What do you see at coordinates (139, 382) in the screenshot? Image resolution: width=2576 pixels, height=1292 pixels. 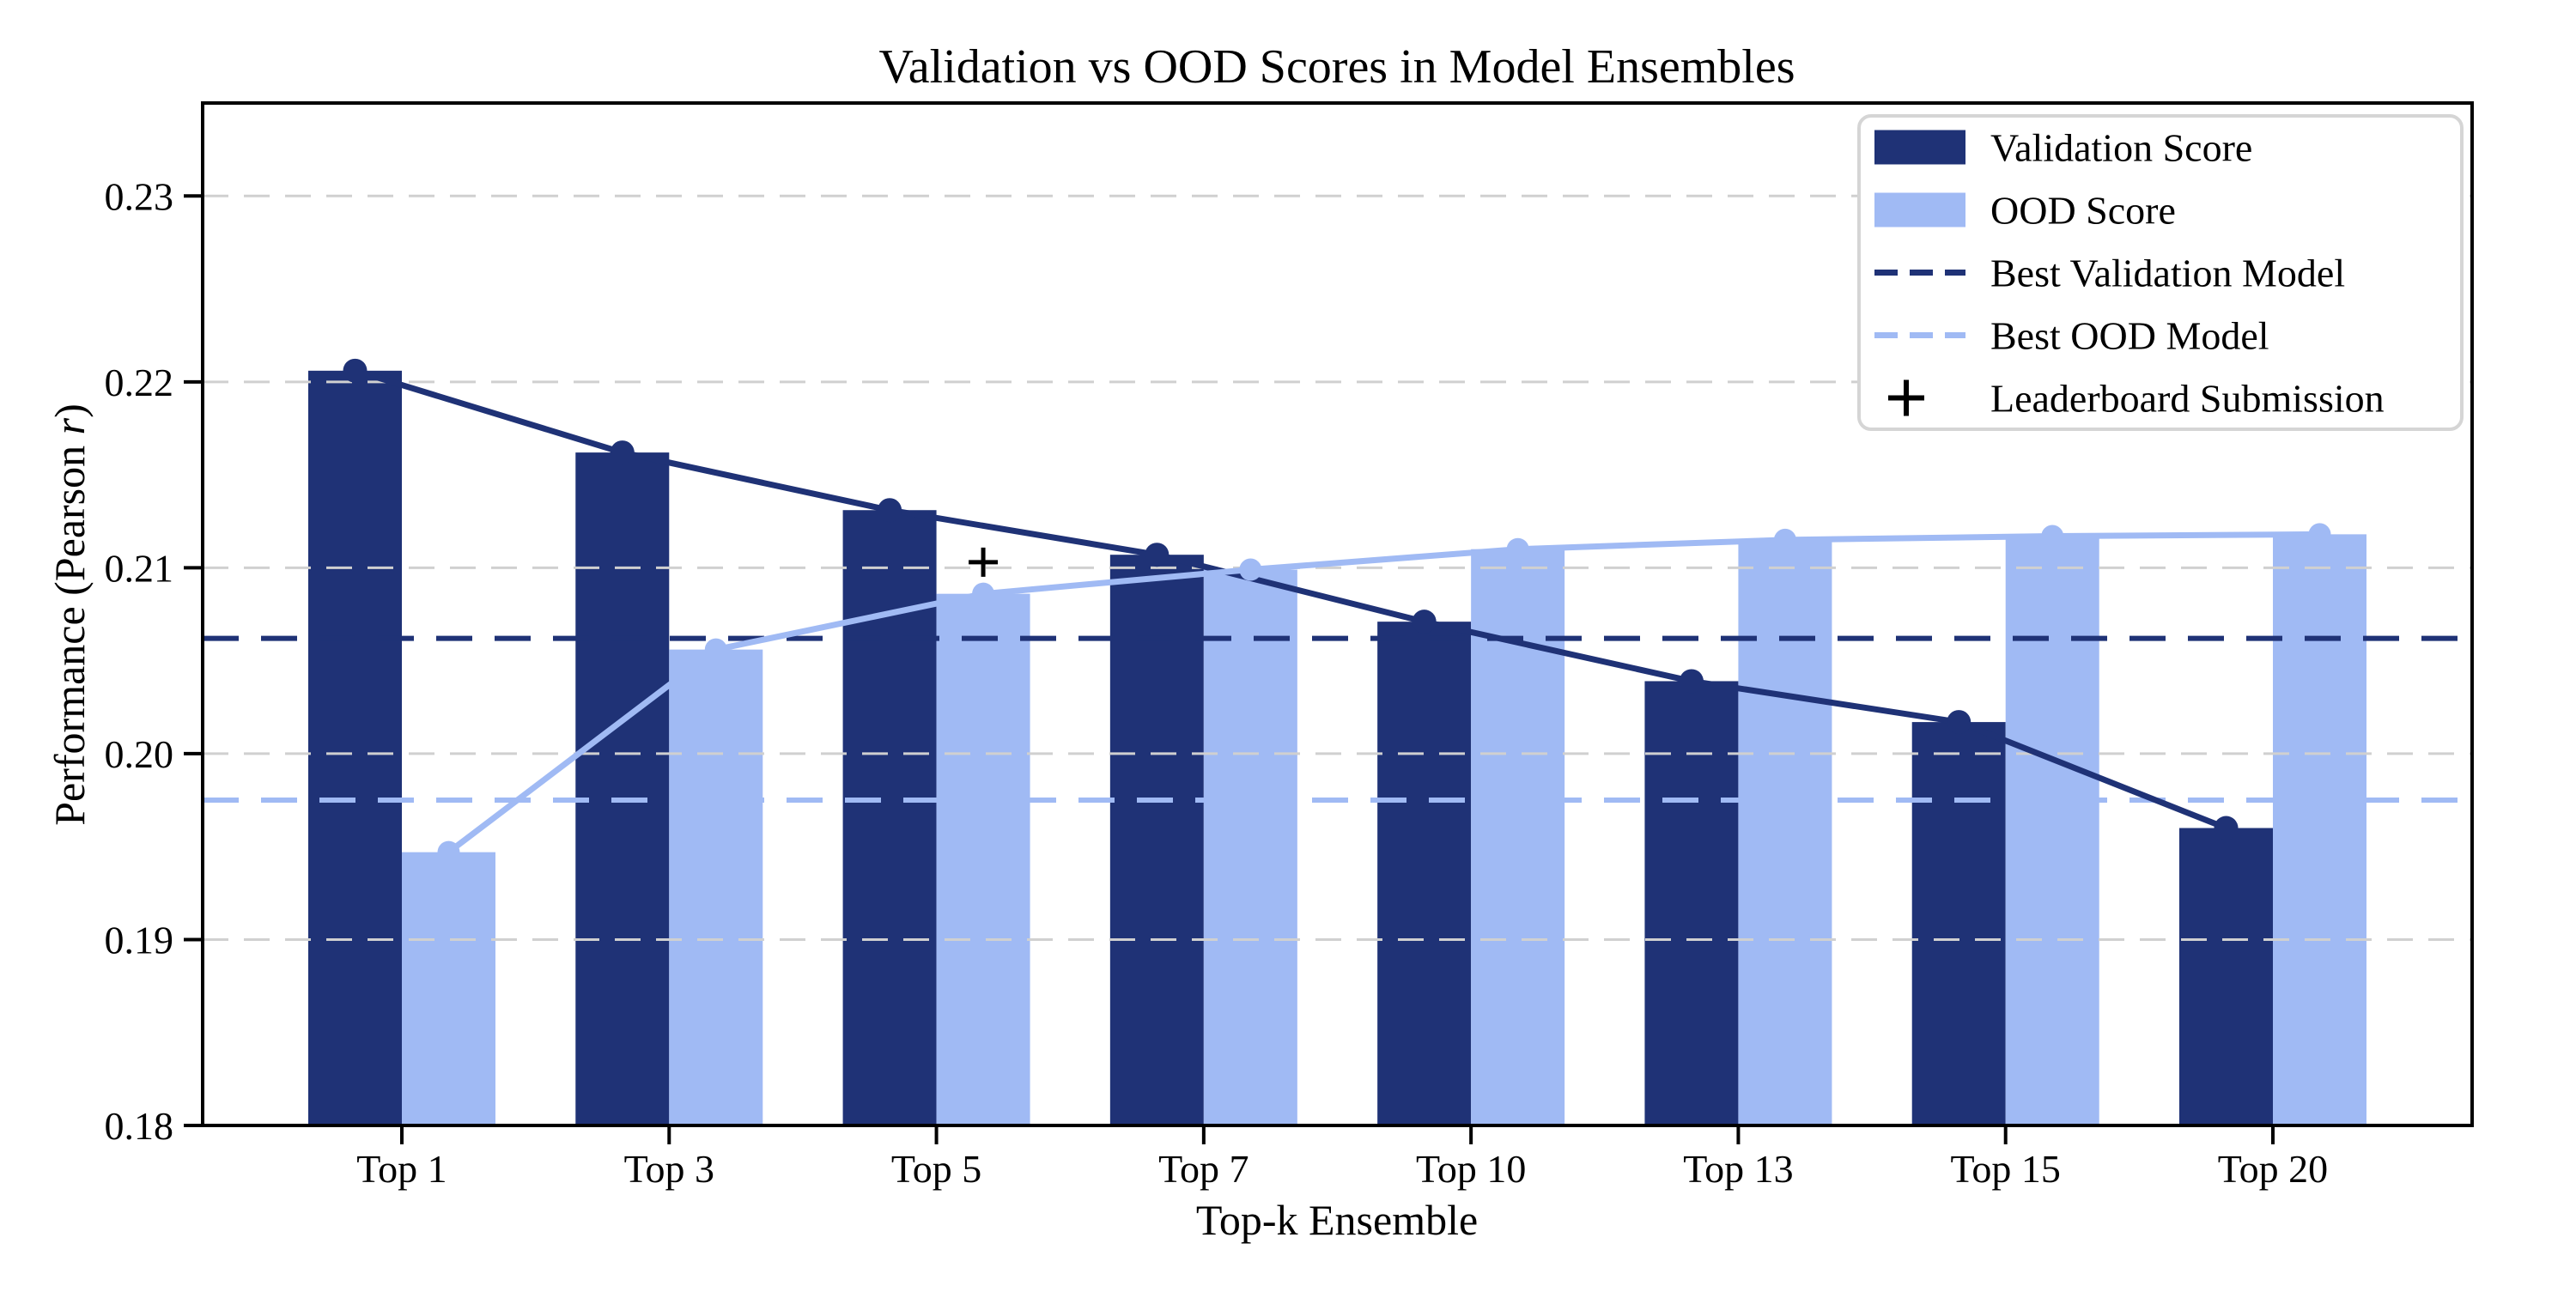 I see `y-tick-label: 0.22` at bounding box center [139, 382].